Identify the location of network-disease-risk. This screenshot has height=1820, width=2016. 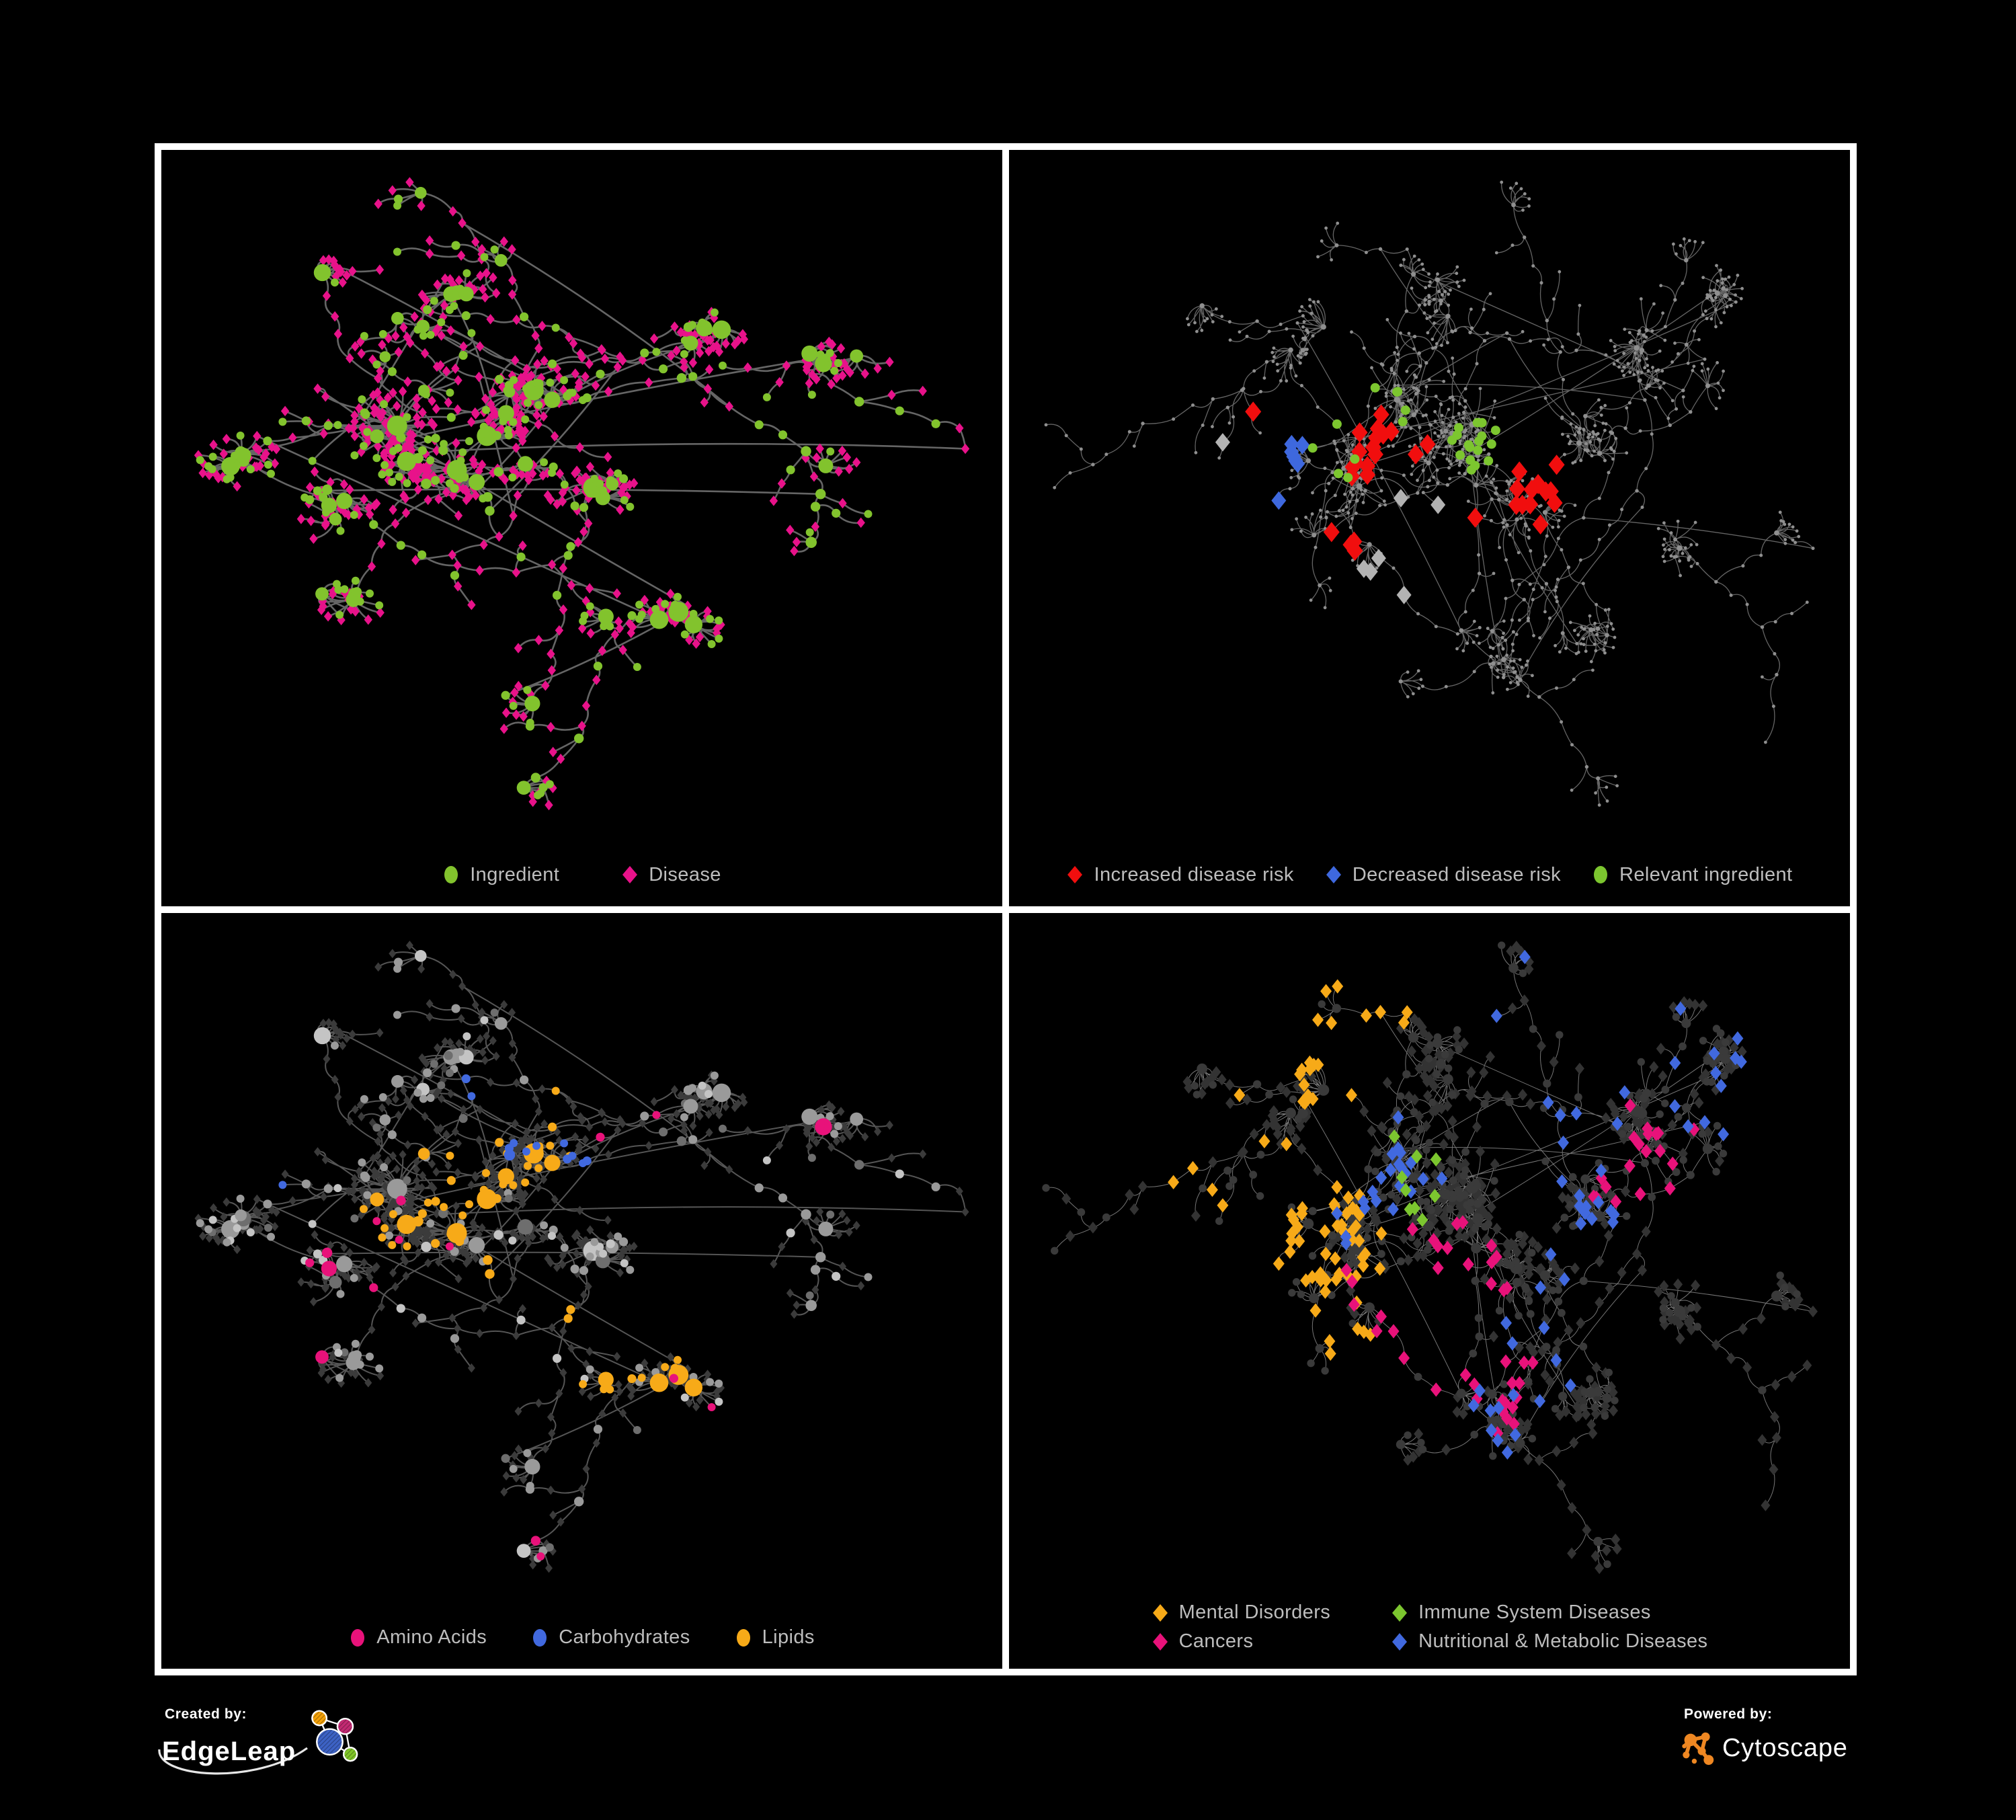
(1429, 493).